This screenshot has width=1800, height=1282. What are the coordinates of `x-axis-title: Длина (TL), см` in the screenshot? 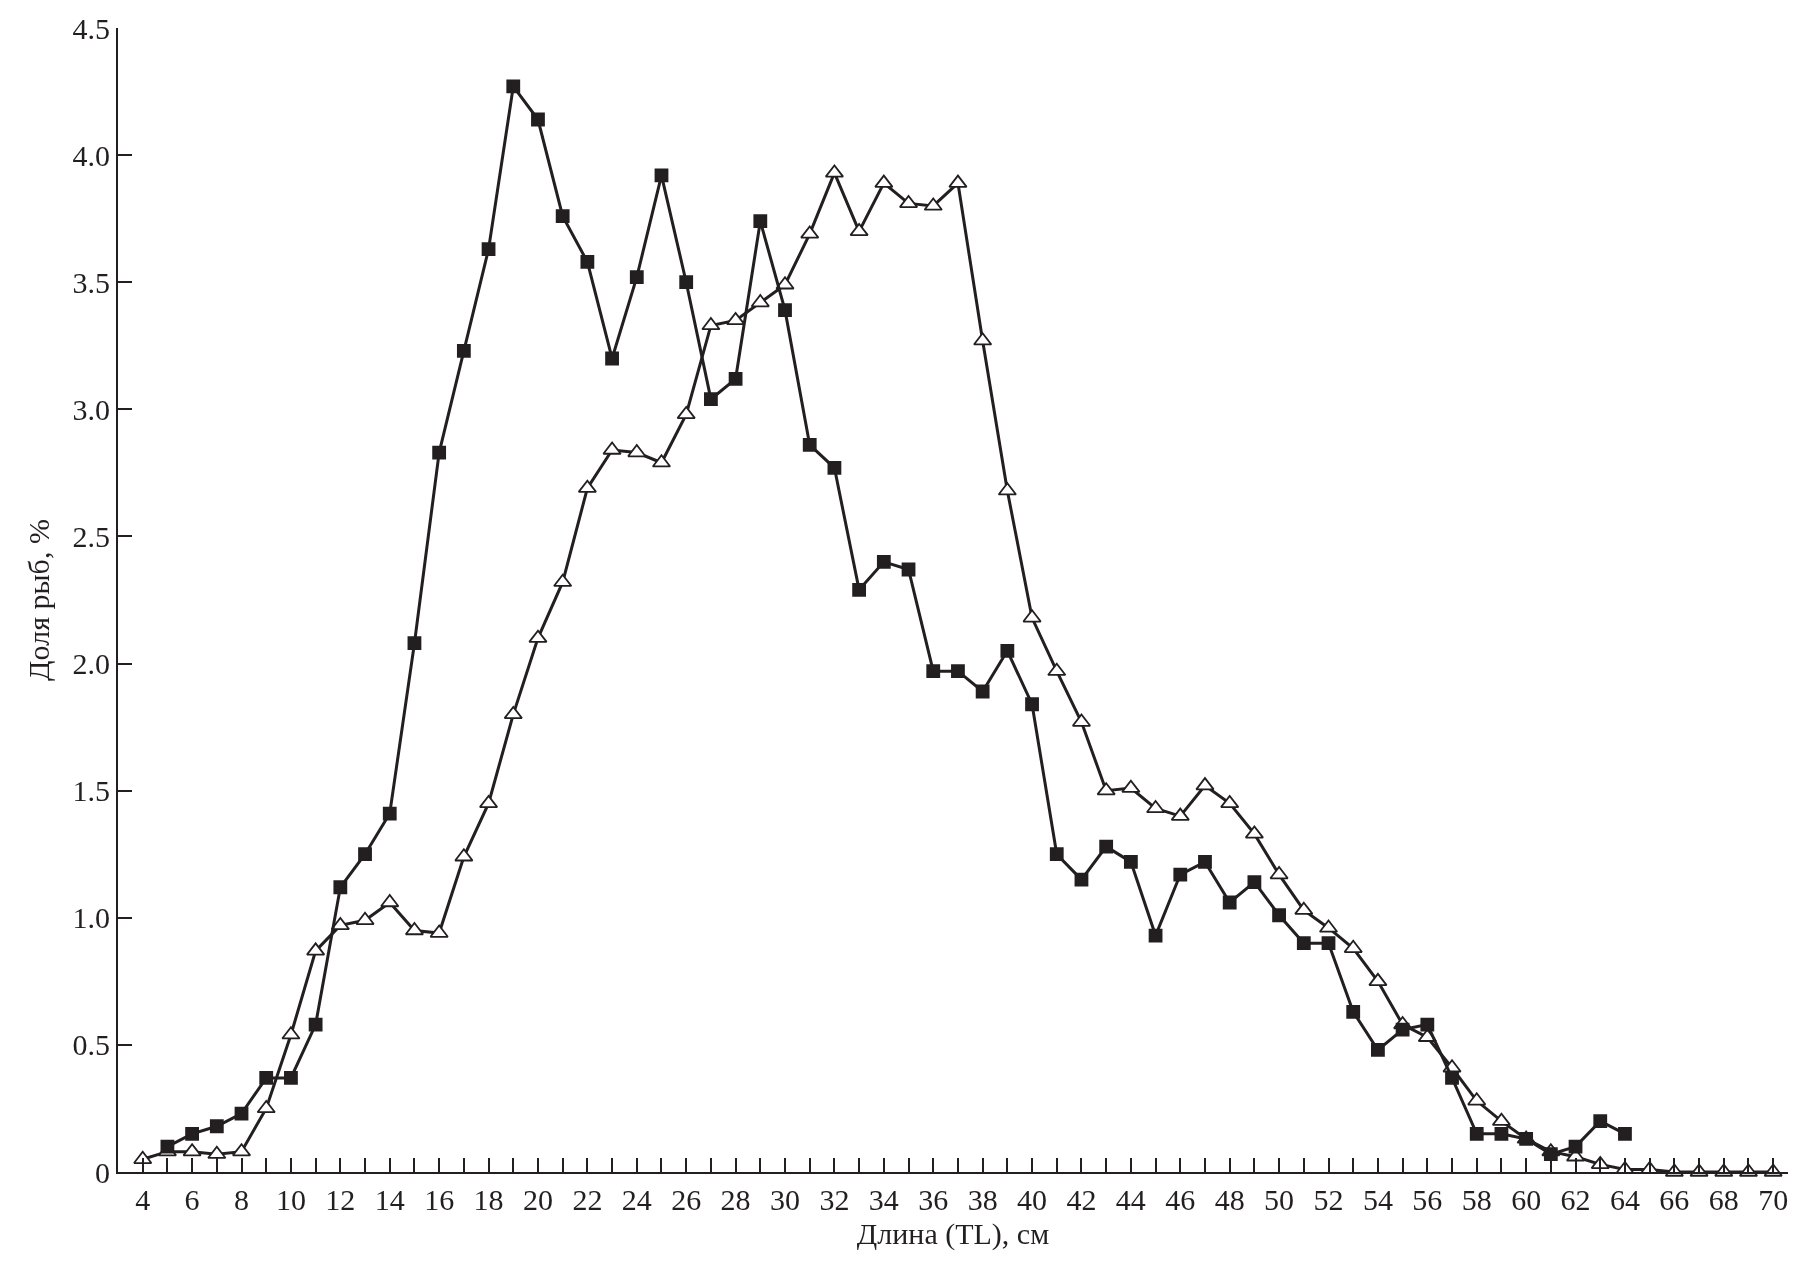 It's located at (953, 1234).